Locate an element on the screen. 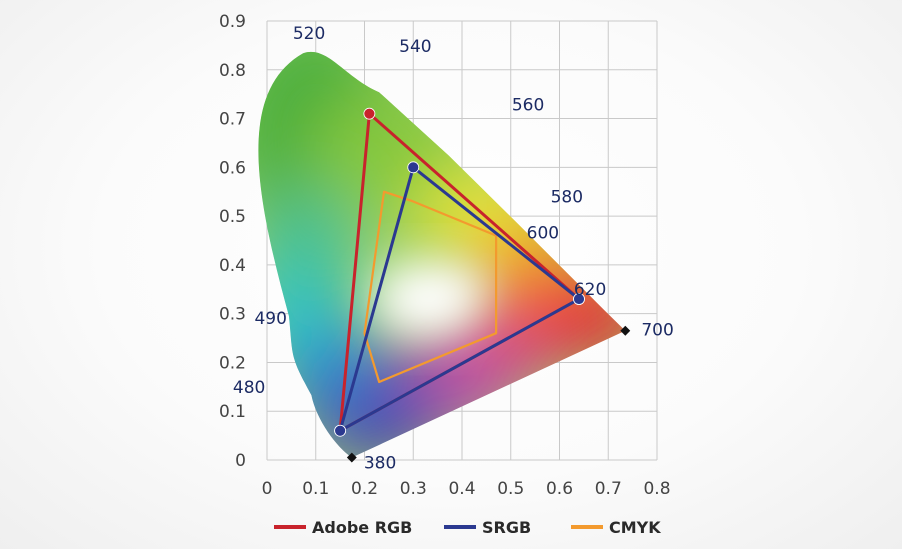  wavelength-label-540: 540 is located at coordinates (415, 47).